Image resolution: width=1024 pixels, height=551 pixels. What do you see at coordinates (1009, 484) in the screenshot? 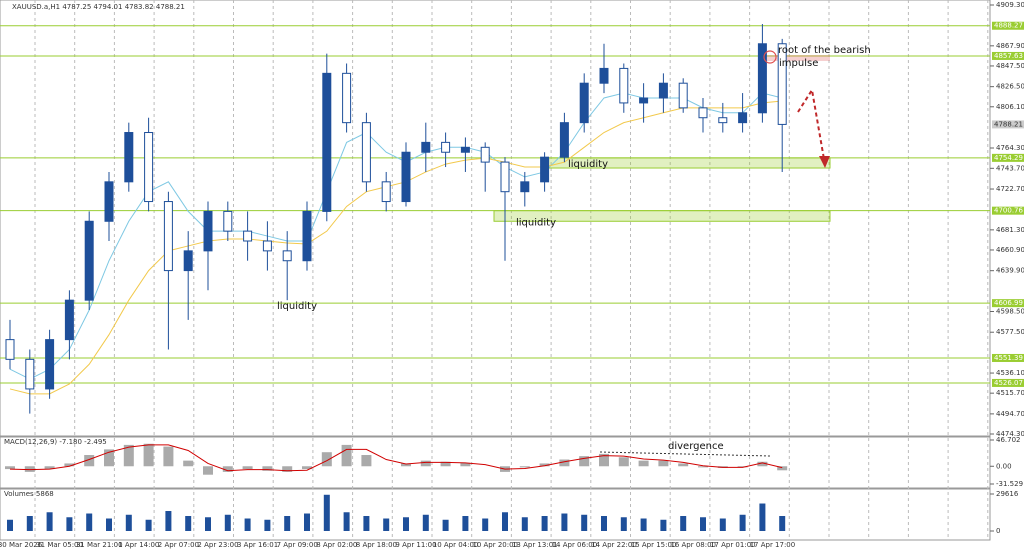
I see `y-tick-label: -31.529` at bounding box center [1009, 484].